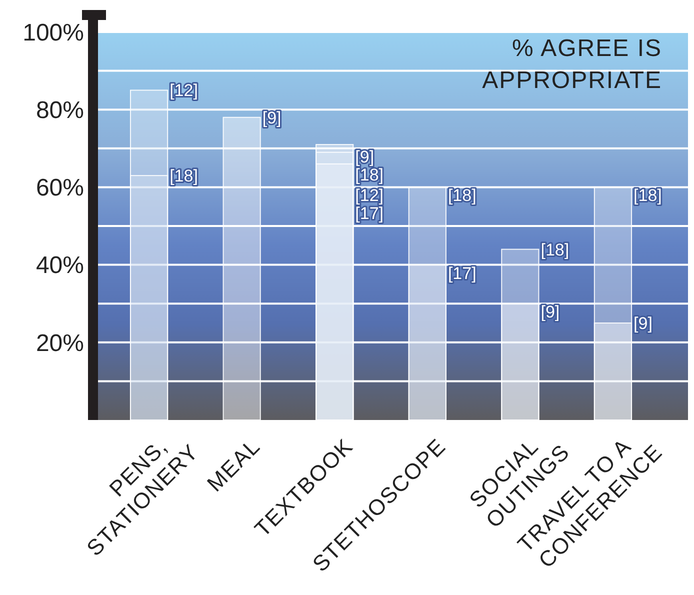 Image resolution: width=694 pixels, height=595 pixels. What do you see at coordinates (184, 90) in the screenshot?
I see `series-label: [12]` at bounding box center [184, 90].